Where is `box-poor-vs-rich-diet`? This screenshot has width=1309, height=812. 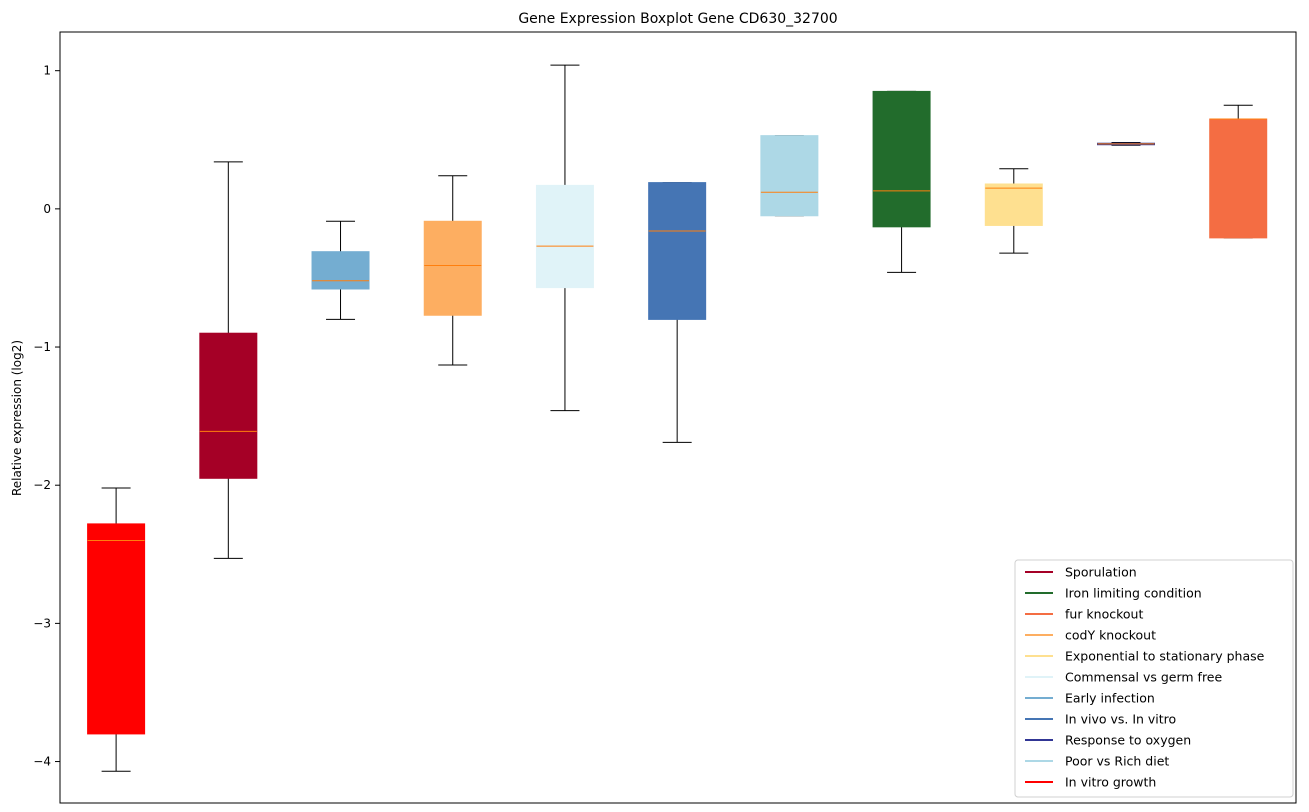 box-poor-vs-rich-diet is located at coordinates (789, 176).